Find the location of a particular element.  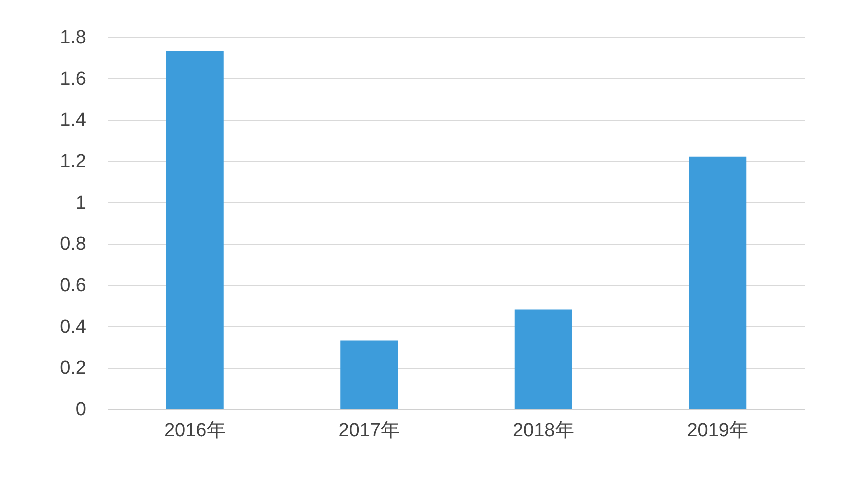

y-tick-label: 0.4 is located at coordinates (73, 327).